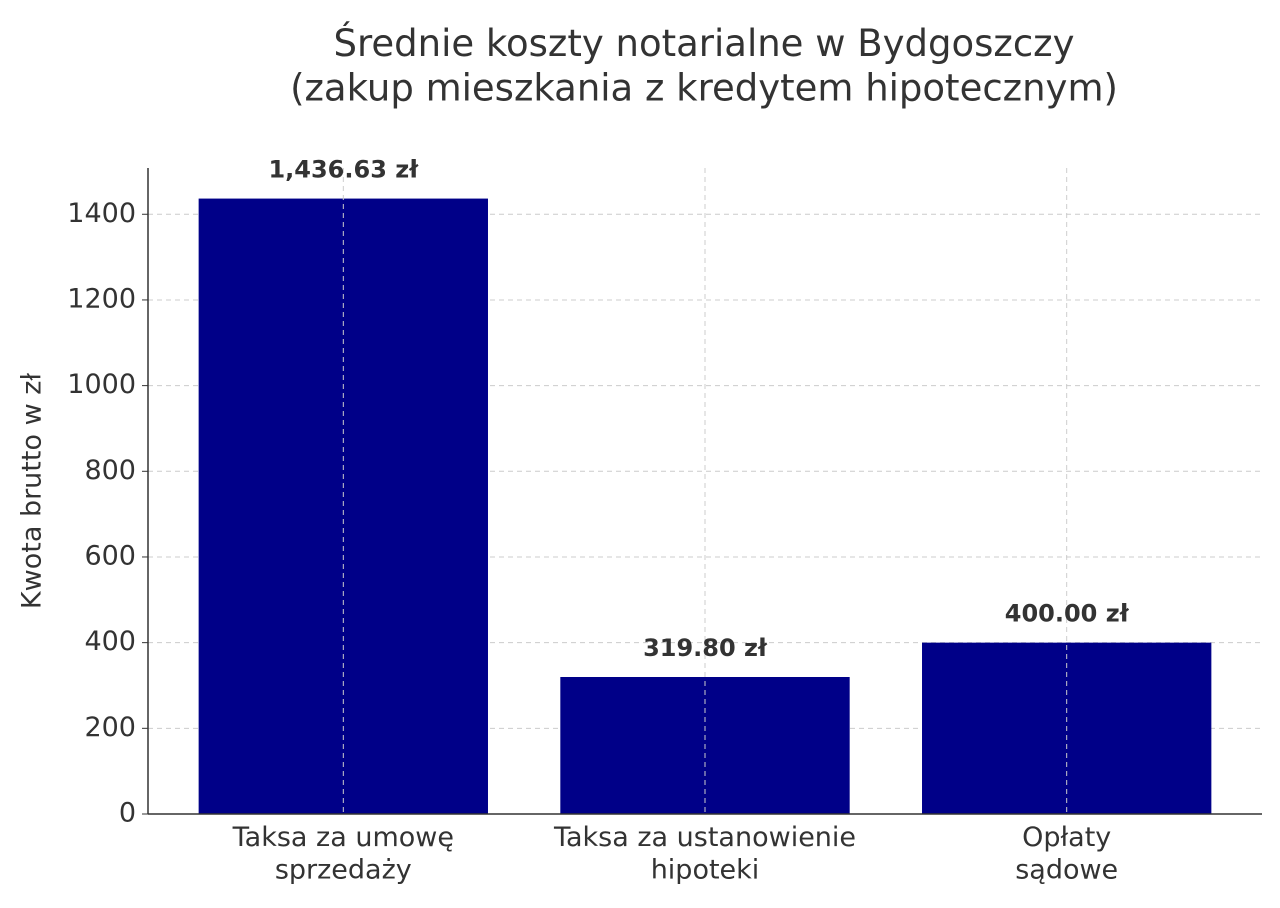  What do you see at coordinates (110, 641) in the screenshot?
I see `y-tick-label: 400` at bounding box center [110, 641].